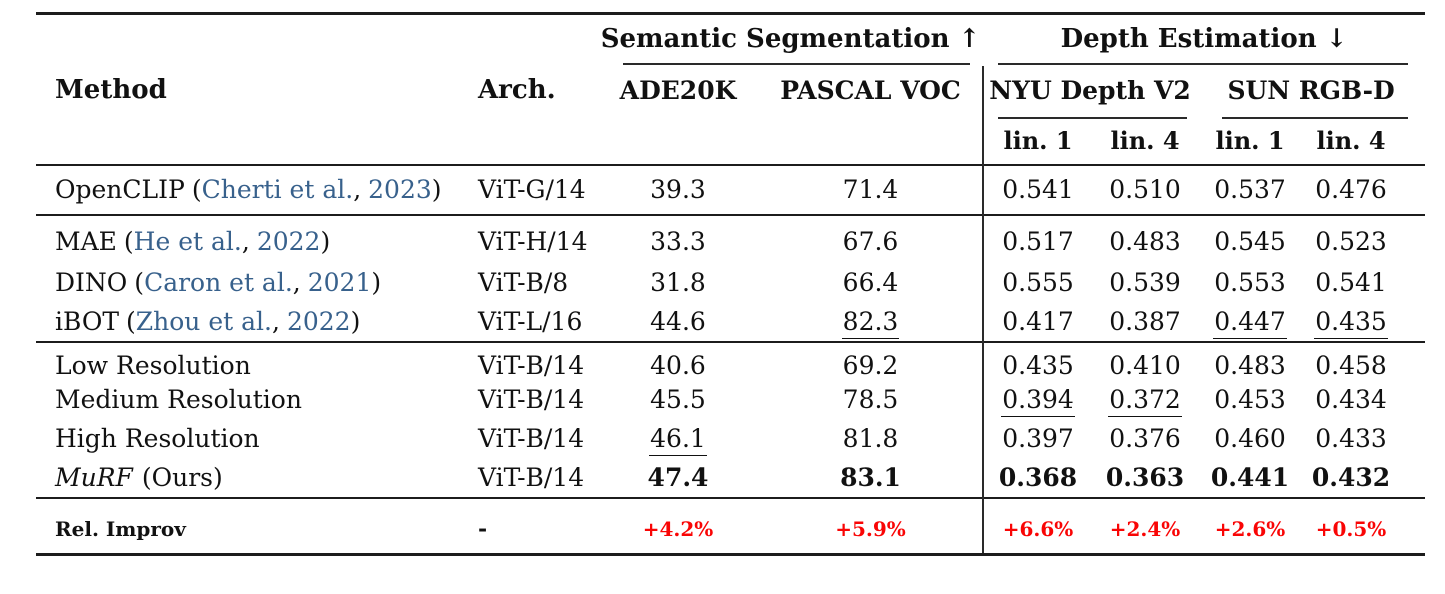 This screenshot has width=1445, height=594. What do you see at coordinates (218, 282) in the screenshot?
I see `citation-link: Caron et al.` at bounding box center [218, 282].